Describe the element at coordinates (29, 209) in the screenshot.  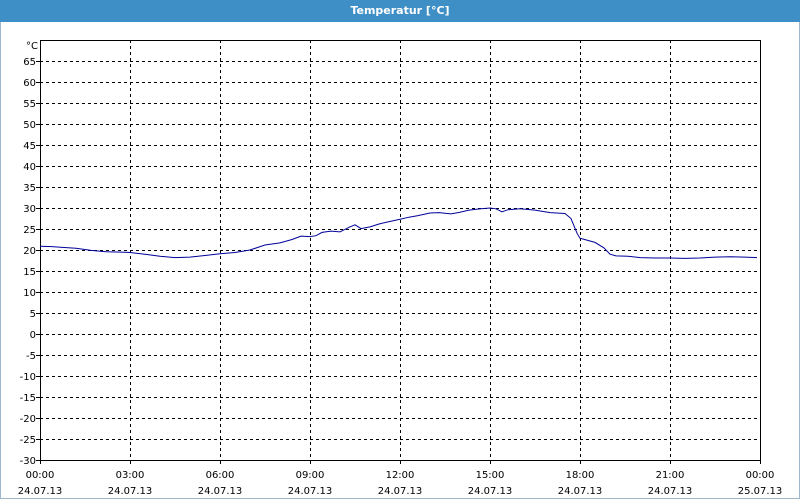
I see `y-tick-label: 30` at that location.